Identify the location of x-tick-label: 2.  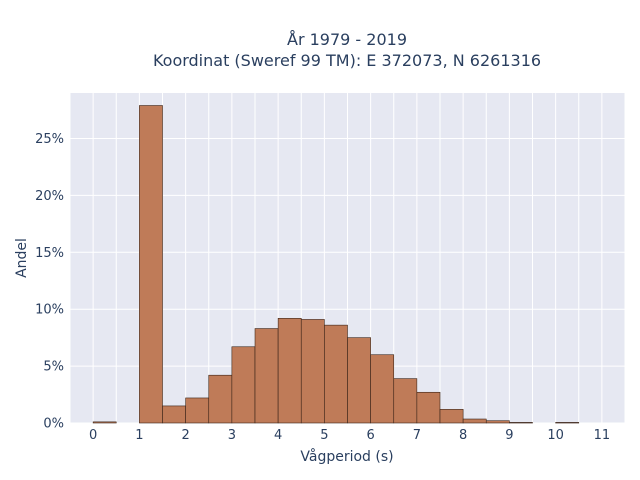
(185, 435).